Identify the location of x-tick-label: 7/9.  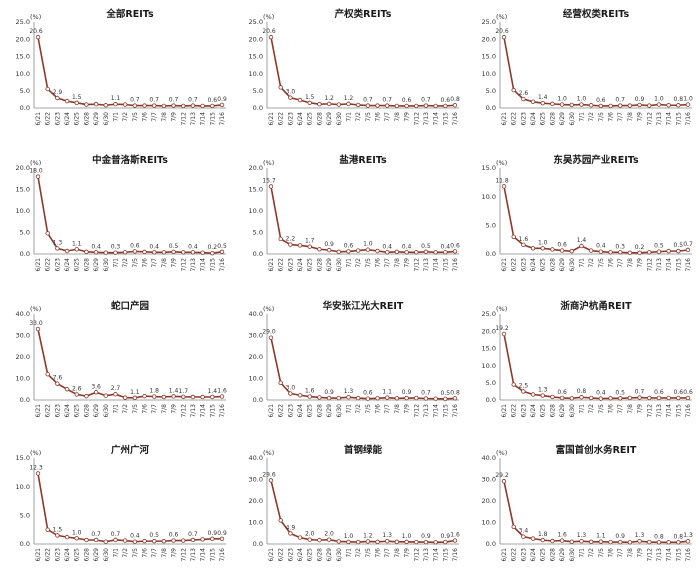
(174, 263).